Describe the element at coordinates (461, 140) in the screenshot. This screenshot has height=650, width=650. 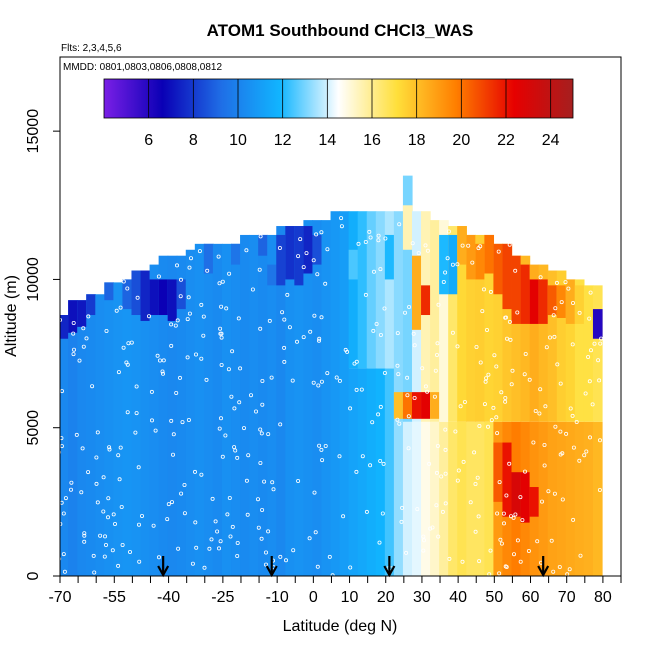
I see `colorbar-tick-label: 20` at that location.